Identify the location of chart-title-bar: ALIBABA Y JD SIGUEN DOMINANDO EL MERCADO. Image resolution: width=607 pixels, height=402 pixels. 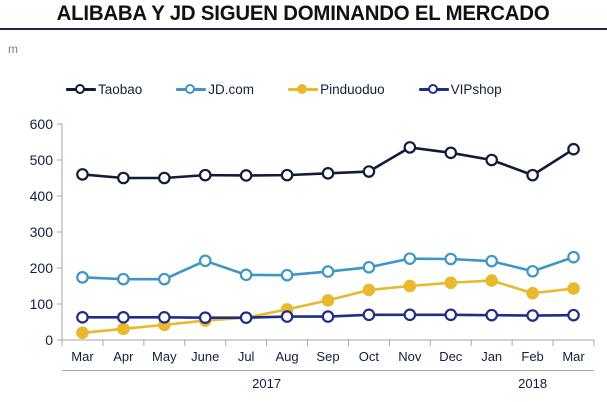
(303, 15).